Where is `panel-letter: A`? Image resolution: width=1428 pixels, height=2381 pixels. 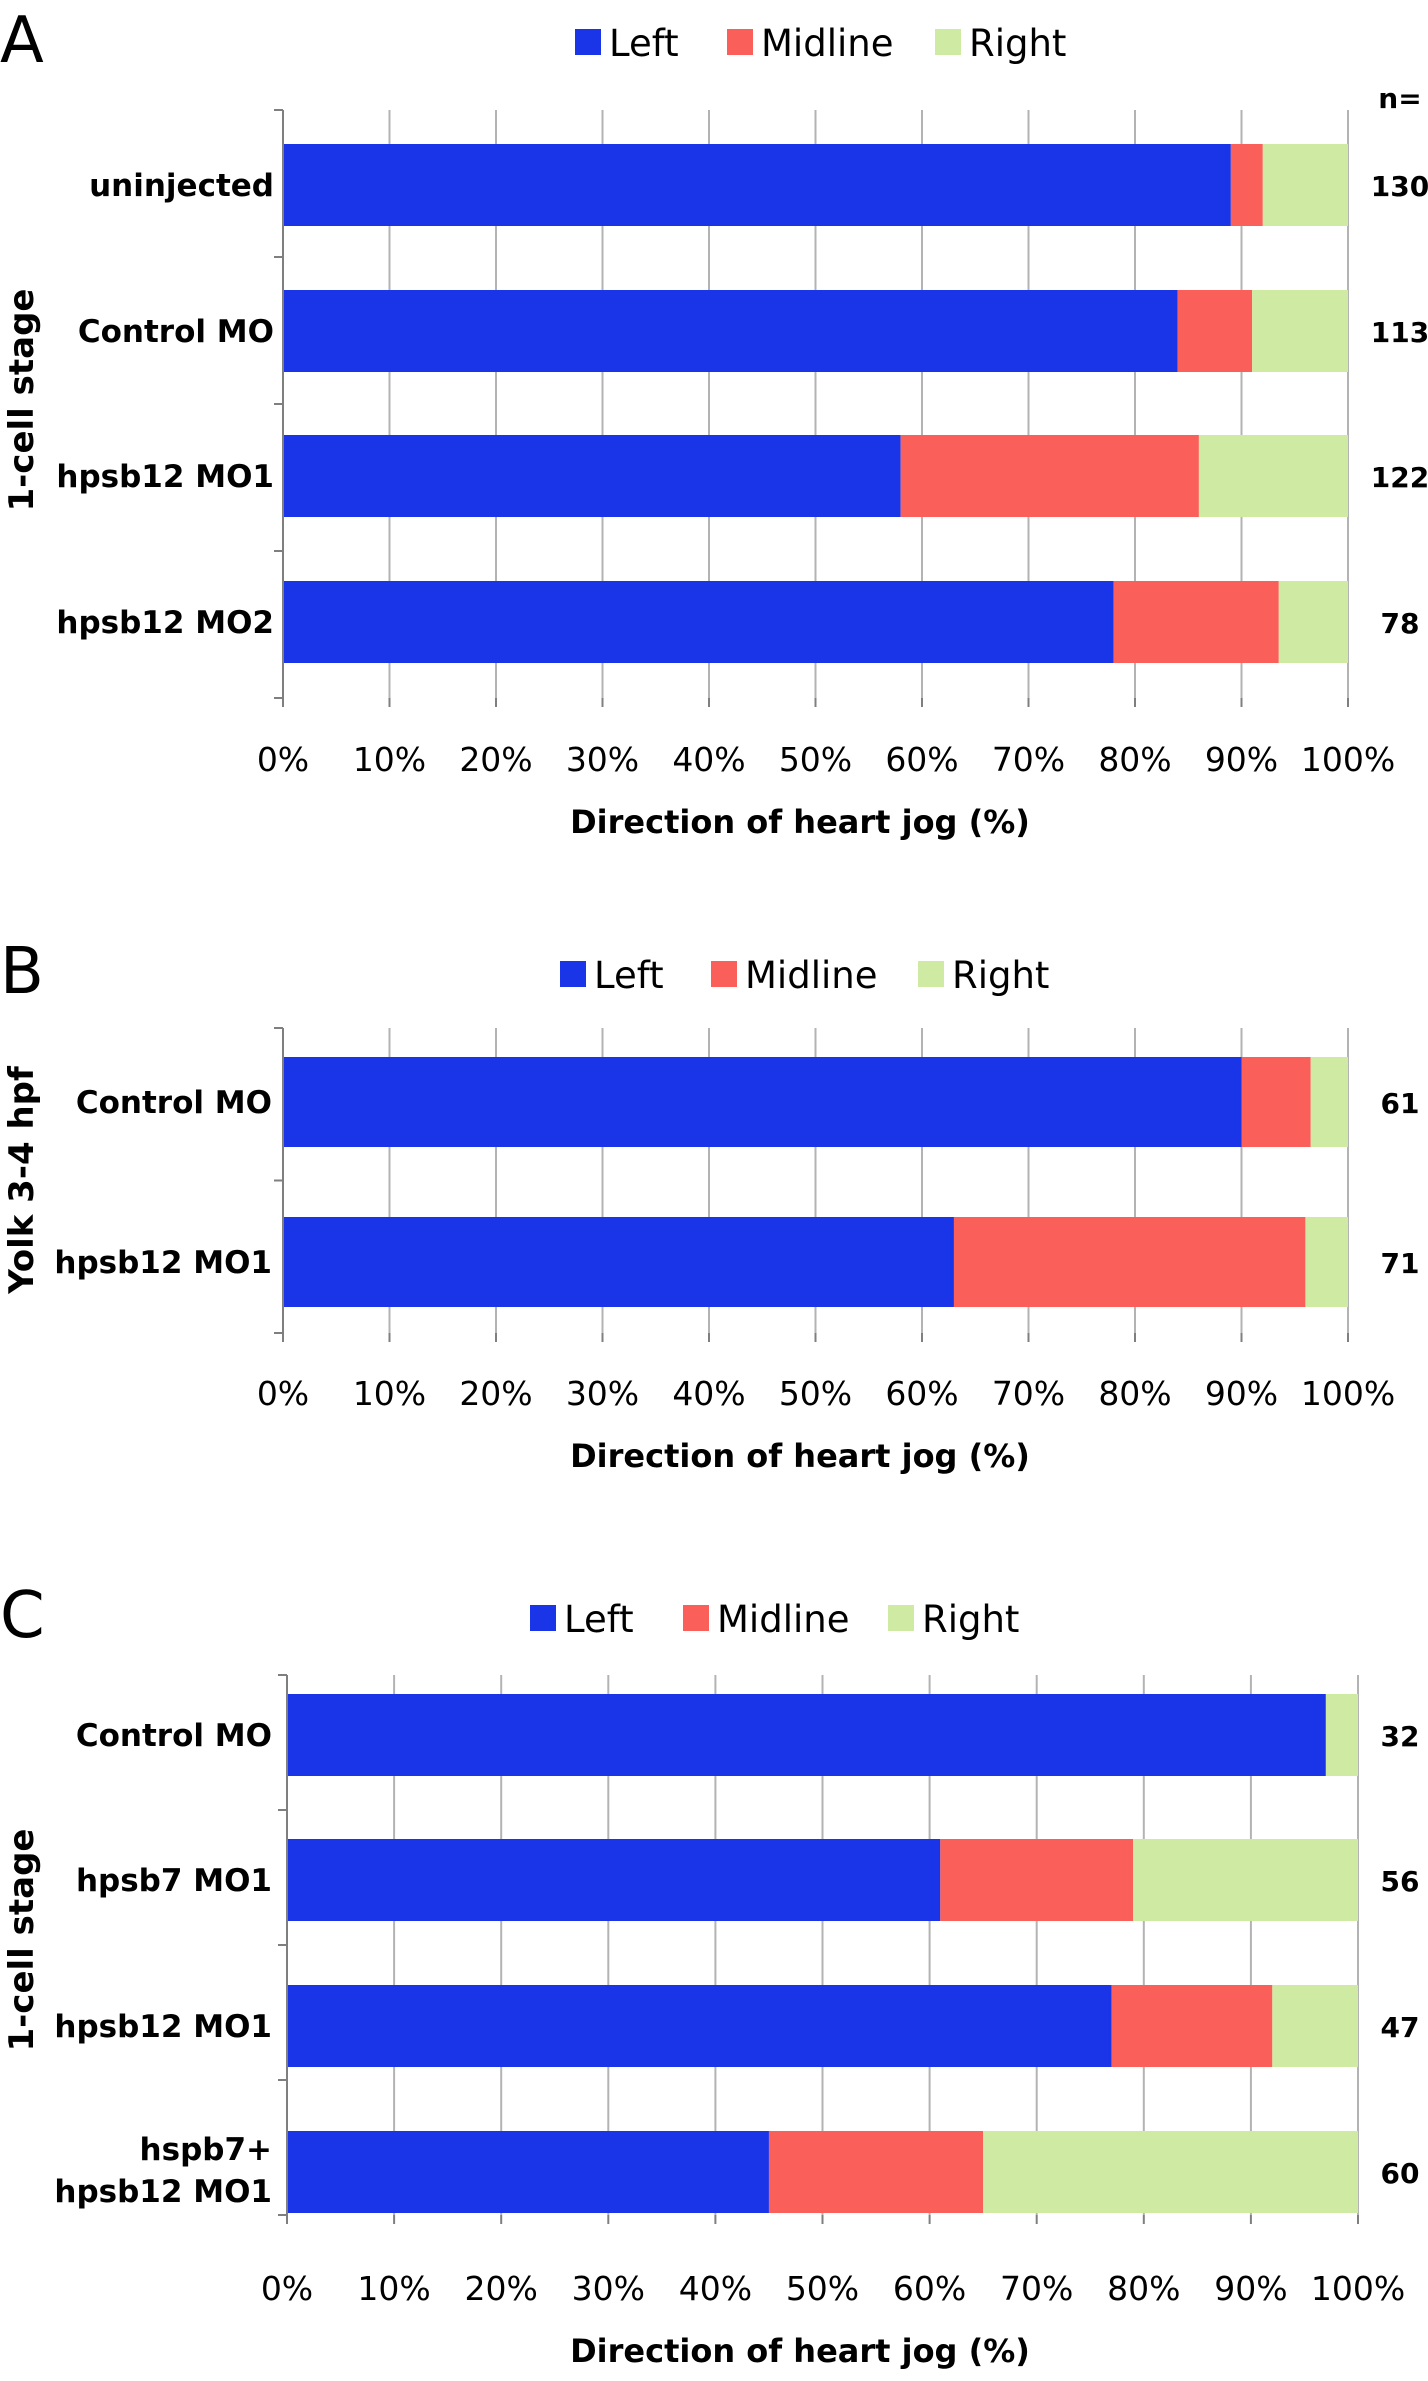
panel-letter: A is located at coordinates (22, 41).